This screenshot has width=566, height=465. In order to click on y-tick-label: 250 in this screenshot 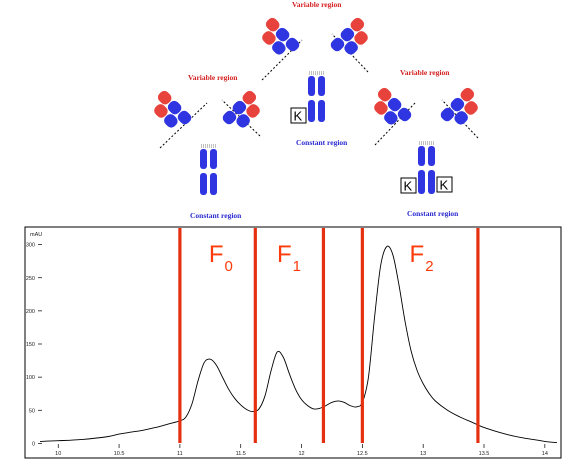, I will do `click(30, 279)`.